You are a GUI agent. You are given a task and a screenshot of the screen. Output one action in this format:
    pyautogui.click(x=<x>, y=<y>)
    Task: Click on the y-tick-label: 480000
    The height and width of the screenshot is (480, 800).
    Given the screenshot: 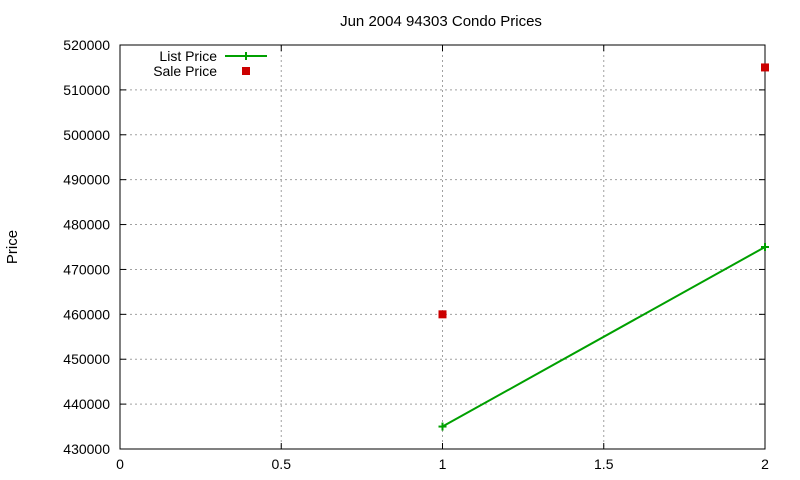 What is the action you would take?
    pyautogui.click(x=86, y=225)
    